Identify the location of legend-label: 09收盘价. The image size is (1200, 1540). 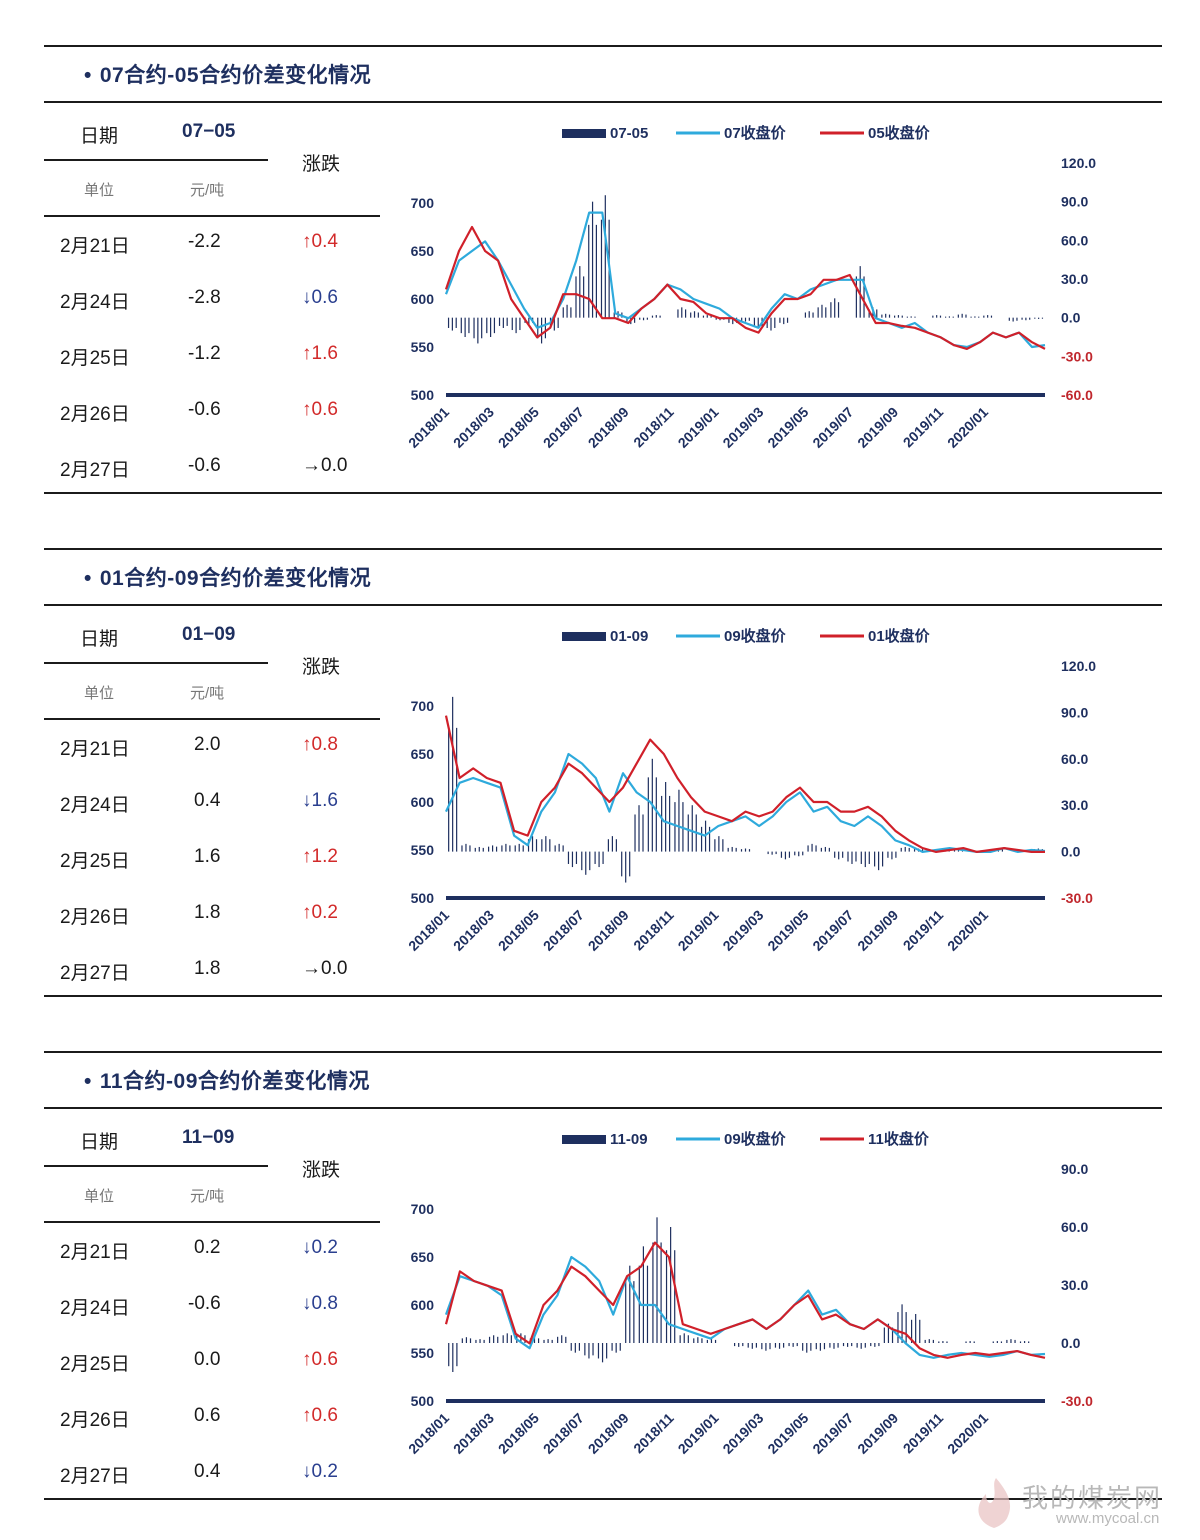
(755, 636).